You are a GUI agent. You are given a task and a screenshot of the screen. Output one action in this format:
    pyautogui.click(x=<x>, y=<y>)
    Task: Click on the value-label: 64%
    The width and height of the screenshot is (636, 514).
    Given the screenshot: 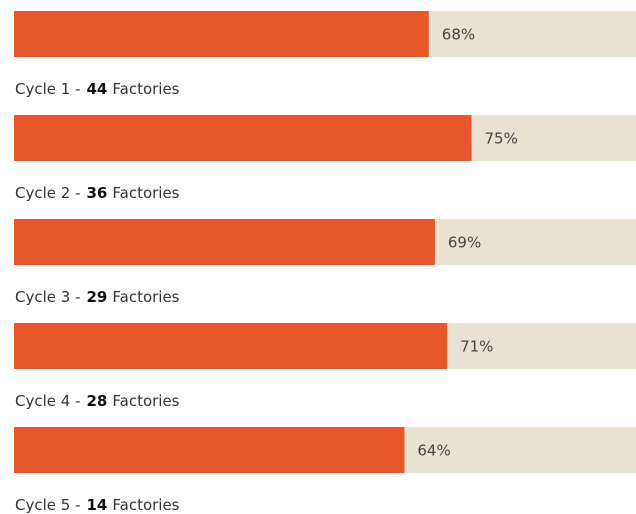 What is the action you would take?
    pyautogui.click(x=433, y=451)
    